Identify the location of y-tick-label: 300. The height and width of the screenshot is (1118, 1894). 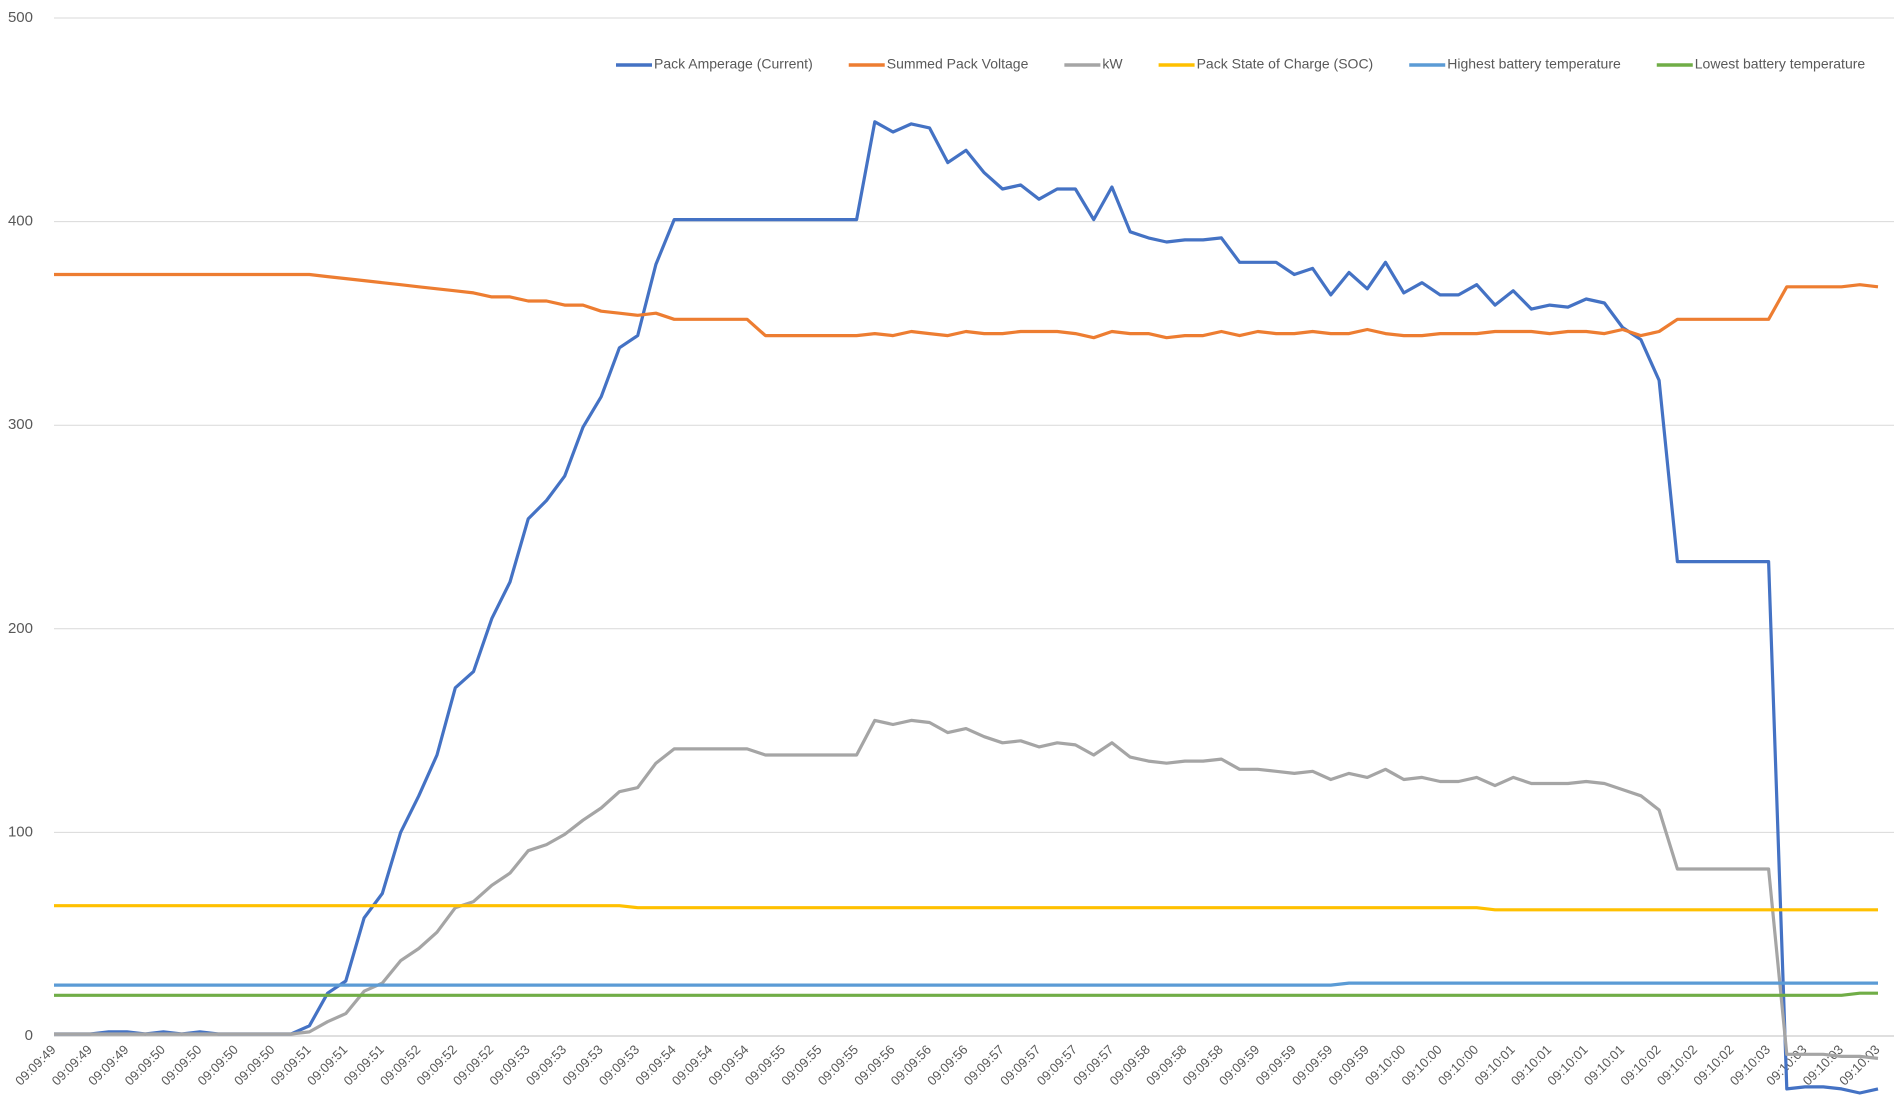
(20, 424).